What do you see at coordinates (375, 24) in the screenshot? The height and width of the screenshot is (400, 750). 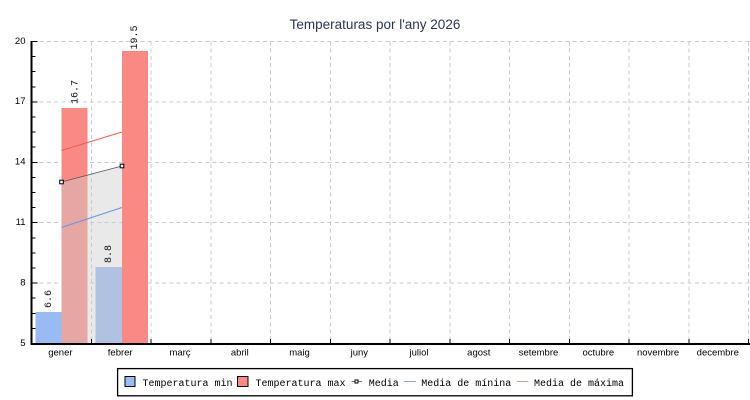 I see `svg-text: Temperaturas por l'any 2026` at bounding box center [375, 24].